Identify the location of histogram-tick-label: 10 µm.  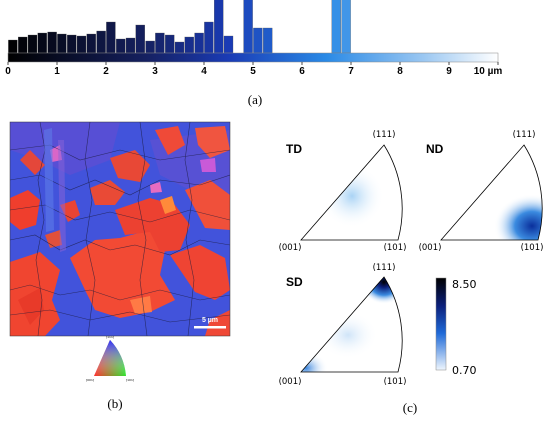
(488, 71).